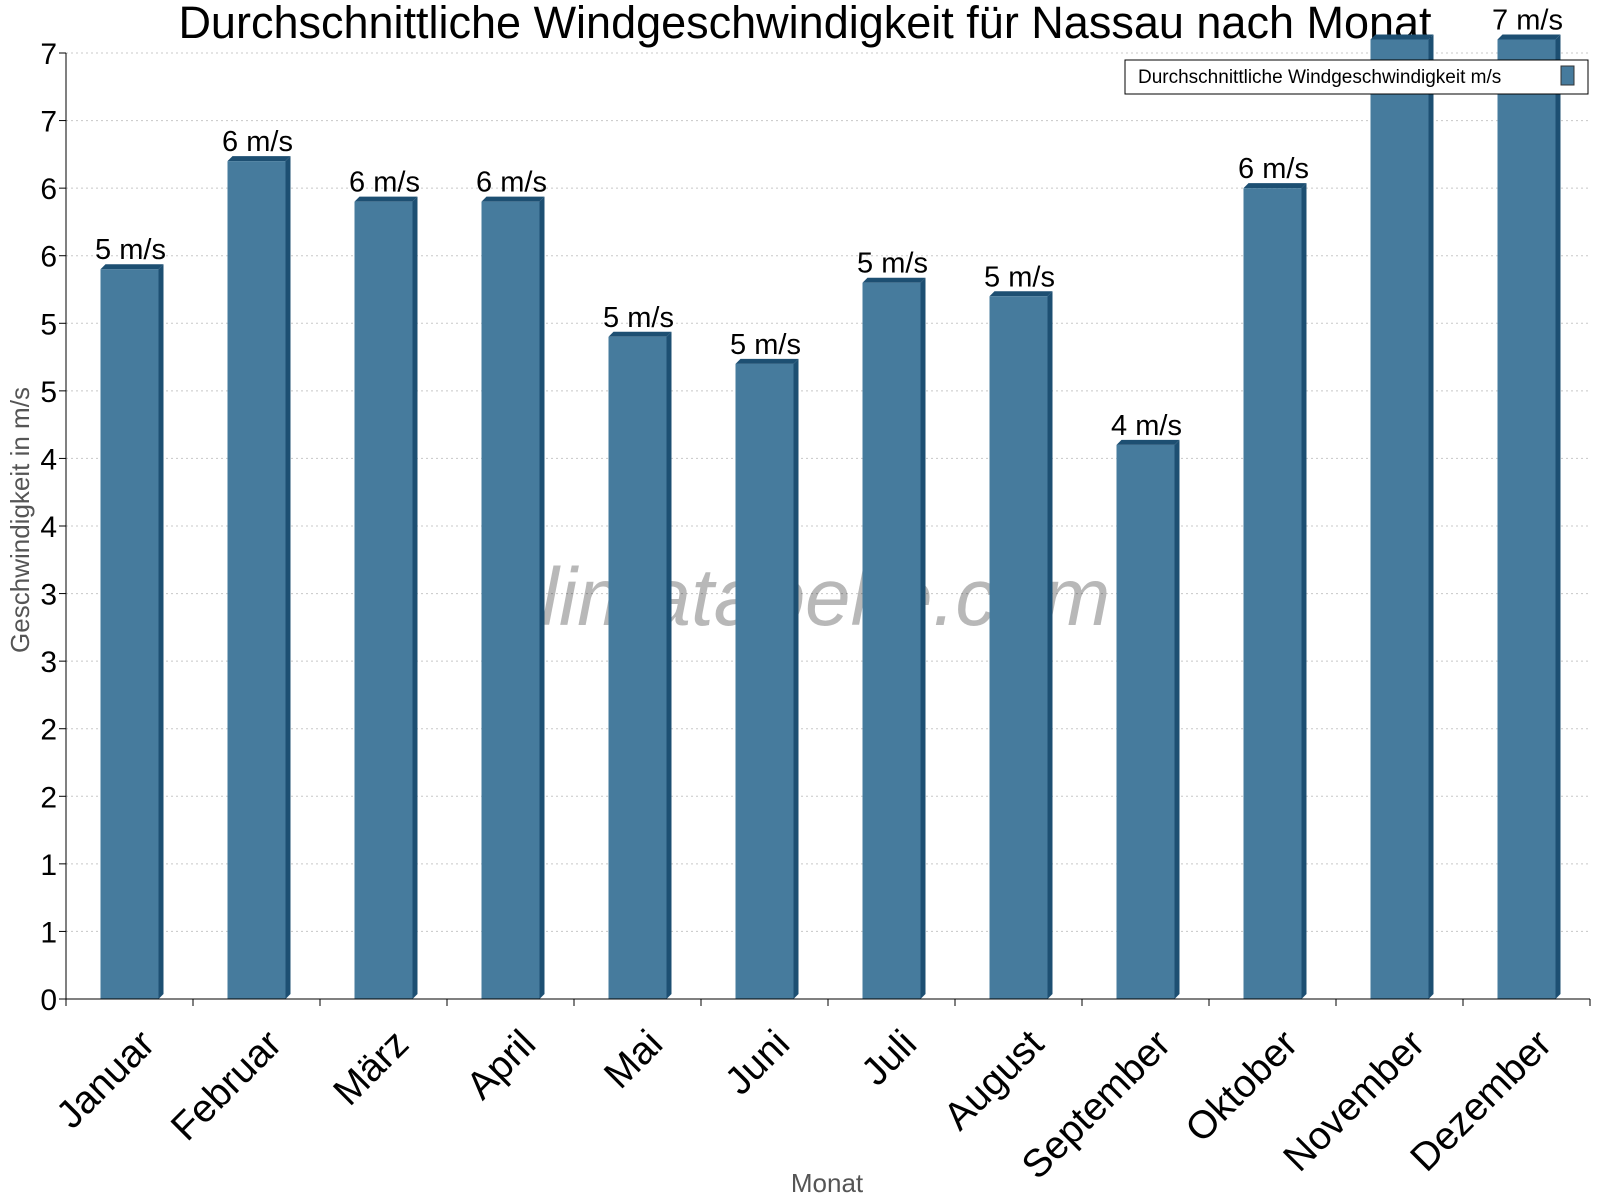 The height and width of the screenshot is (1200, 1600). What do you see at coordinates (994, 1080) in the screenshot?
I see `x-tick-label: August` at bounding box center [994, 1080].